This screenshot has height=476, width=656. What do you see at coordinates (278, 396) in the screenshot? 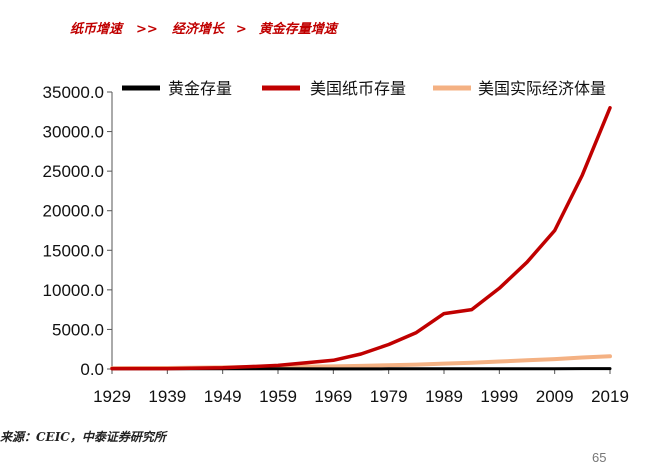
I see `x-tick-label: 1959` at bounding box center [278, 396].